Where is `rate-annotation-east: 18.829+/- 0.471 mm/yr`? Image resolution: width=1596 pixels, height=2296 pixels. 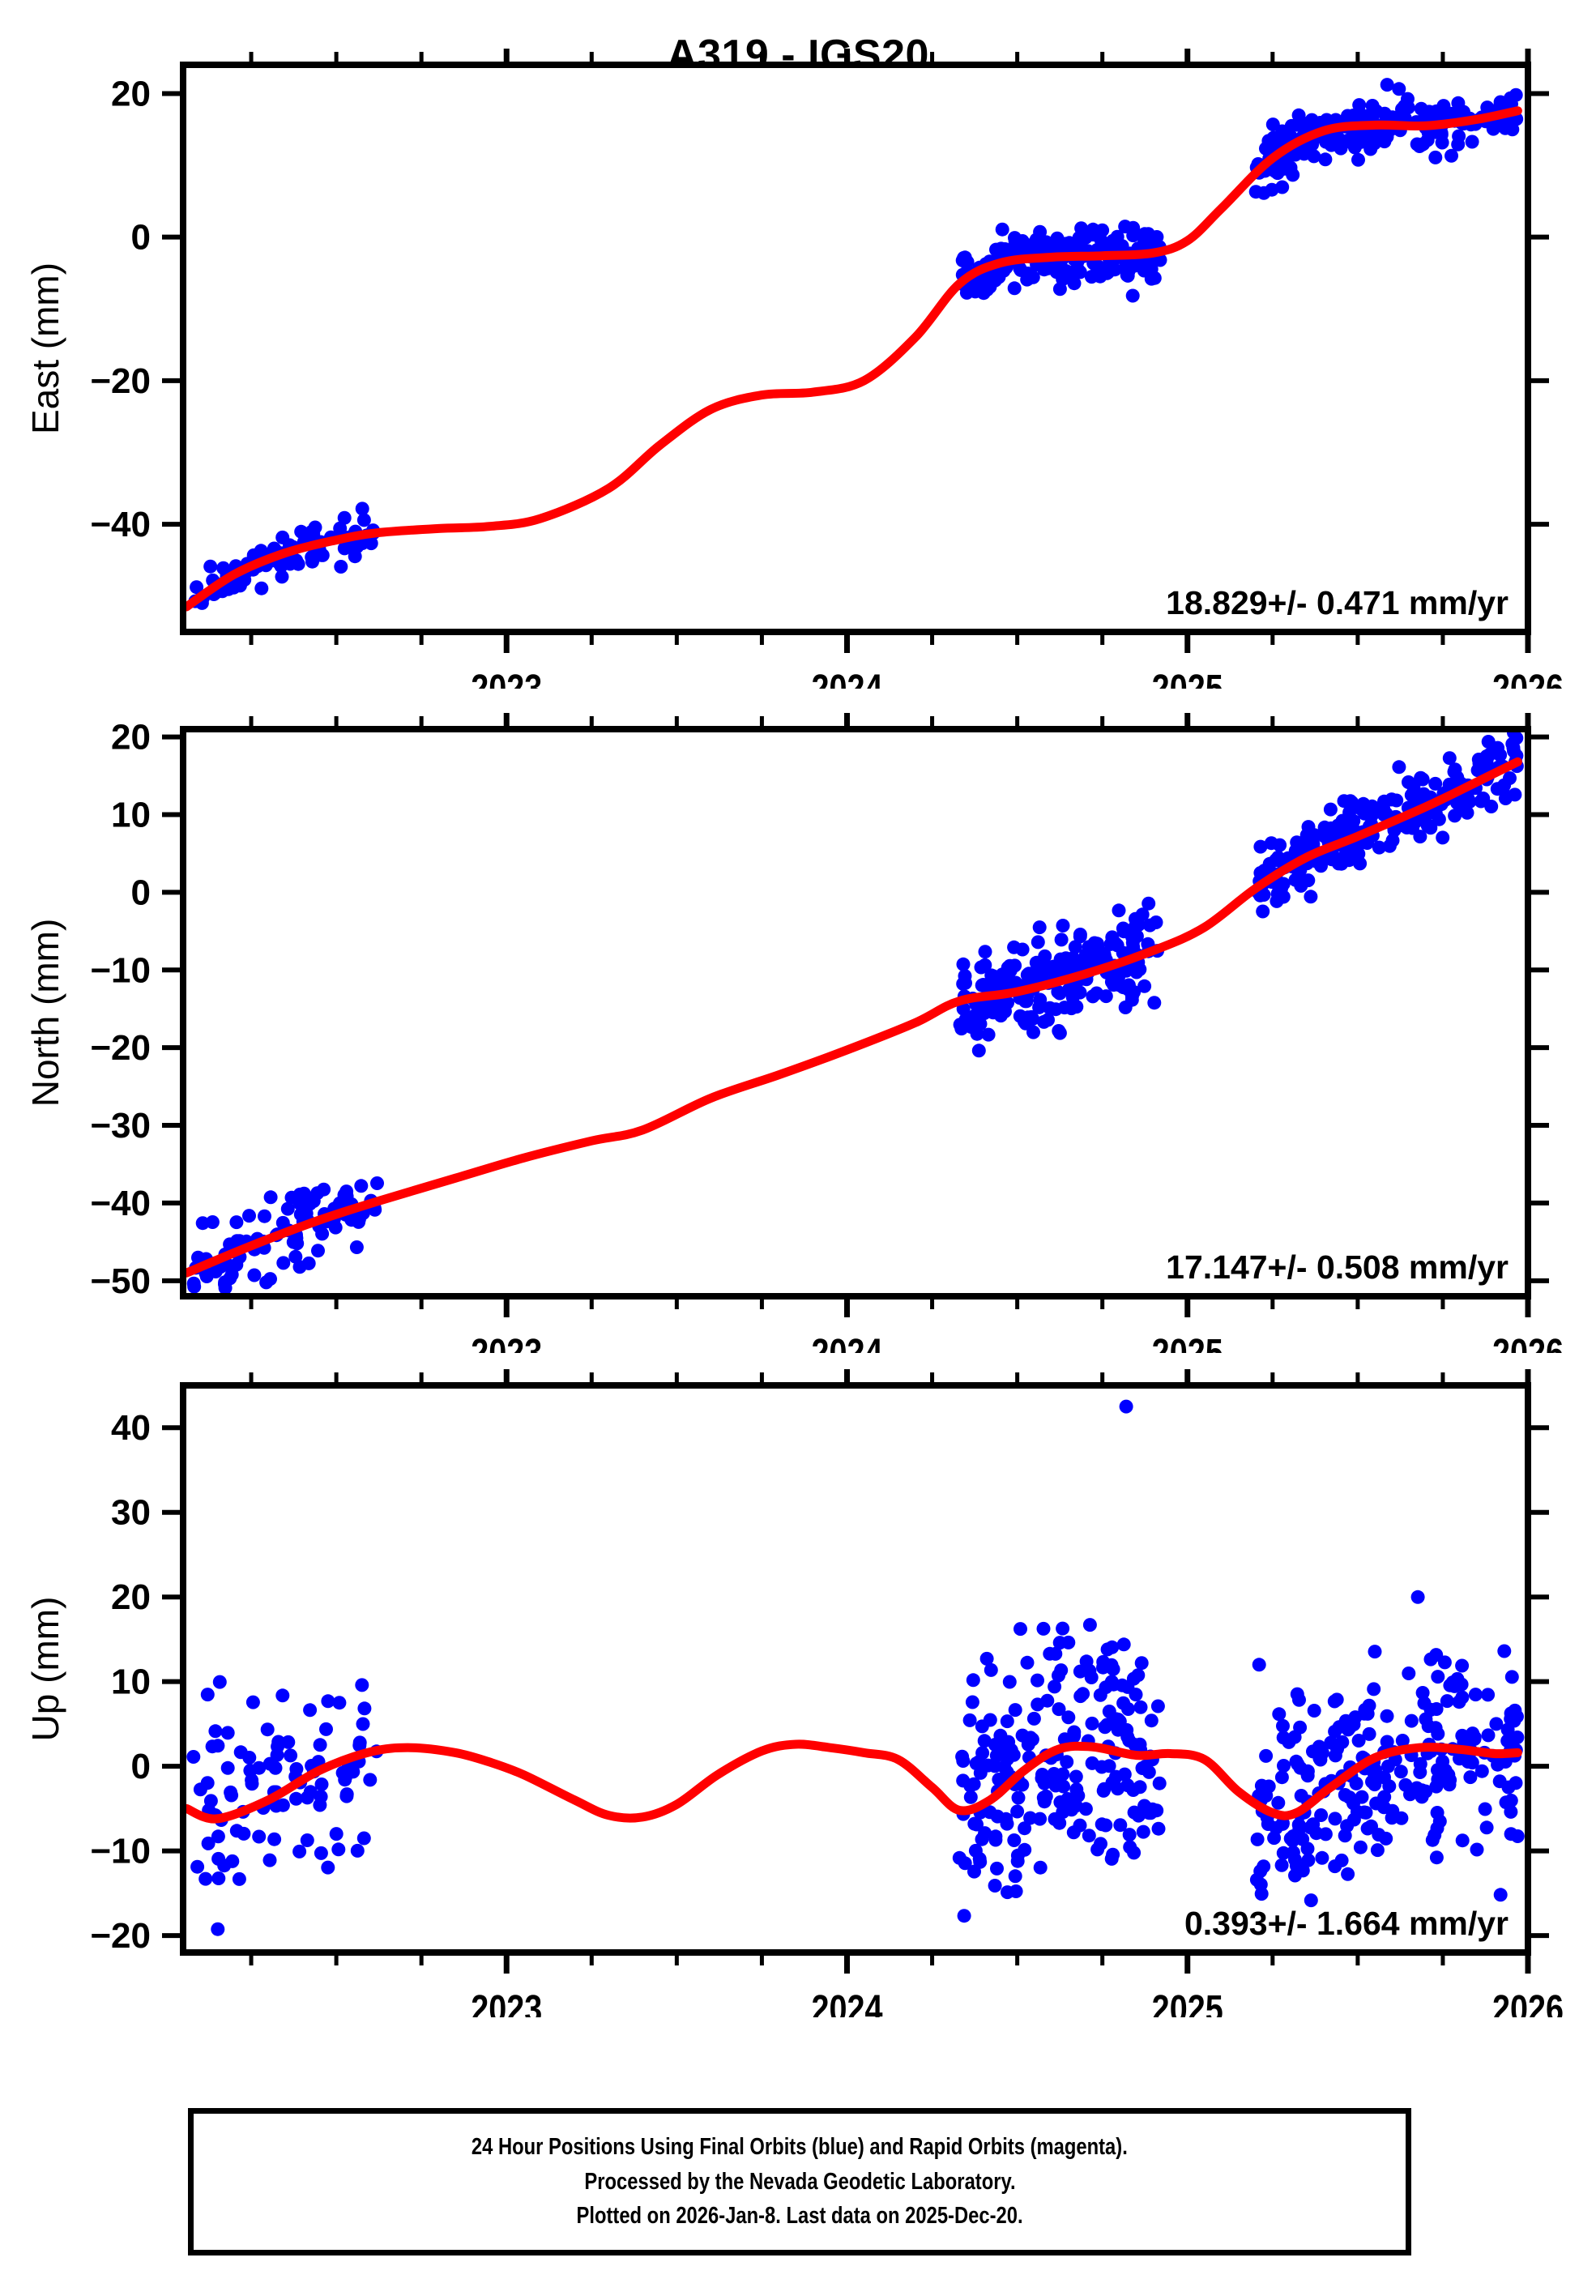 rate-annotation-east: 18.829+/- 0.471 mm/yr is located at coordinates (1337, 602).